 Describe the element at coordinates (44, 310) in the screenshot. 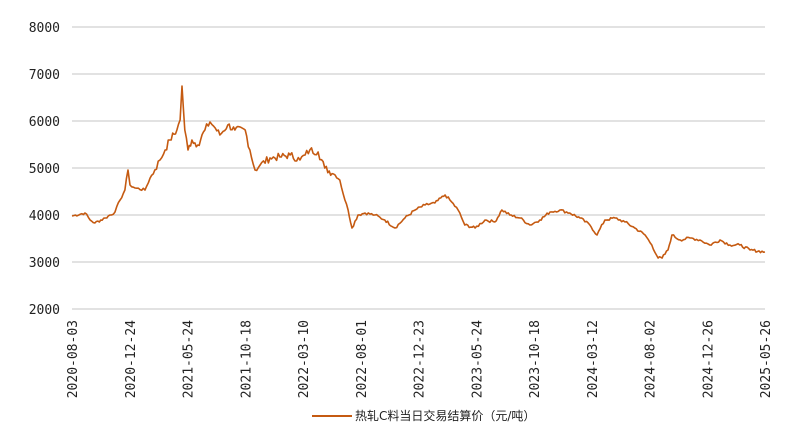

I see `y-tick-label: 2000` at that location.